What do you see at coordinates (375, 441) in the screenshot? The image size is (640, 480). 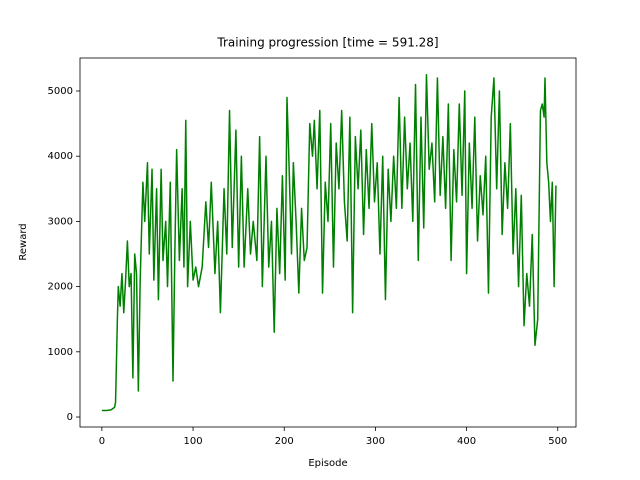 I see `x-tick-label: 300` at bounding box center [375, 441].